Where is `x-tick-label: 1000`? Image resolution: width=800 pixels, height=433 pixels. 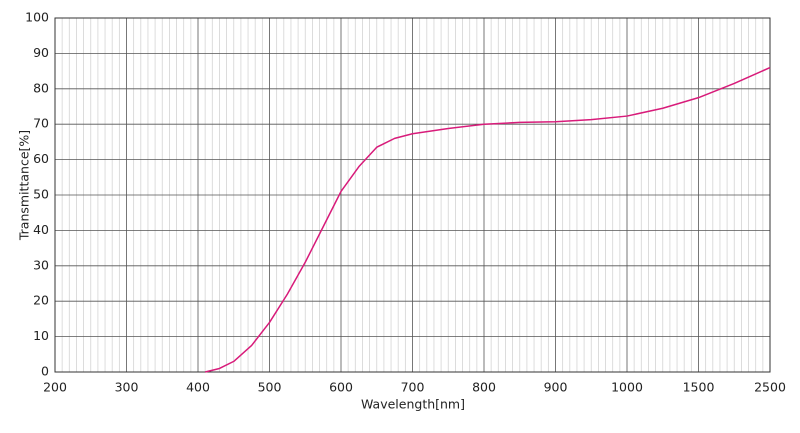
x-tick-label: 1000 is located at coordinates (627, 387).